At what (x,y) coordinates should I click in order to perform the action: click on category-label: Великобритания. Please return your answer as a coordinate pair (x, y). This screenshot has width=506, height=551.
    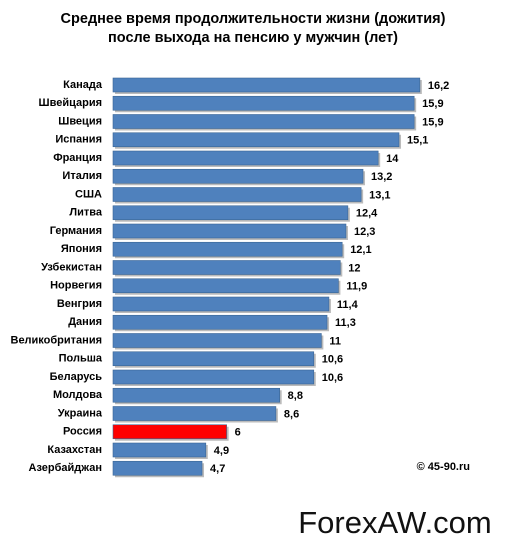
    Looking at the image, I should click on (57, 340).